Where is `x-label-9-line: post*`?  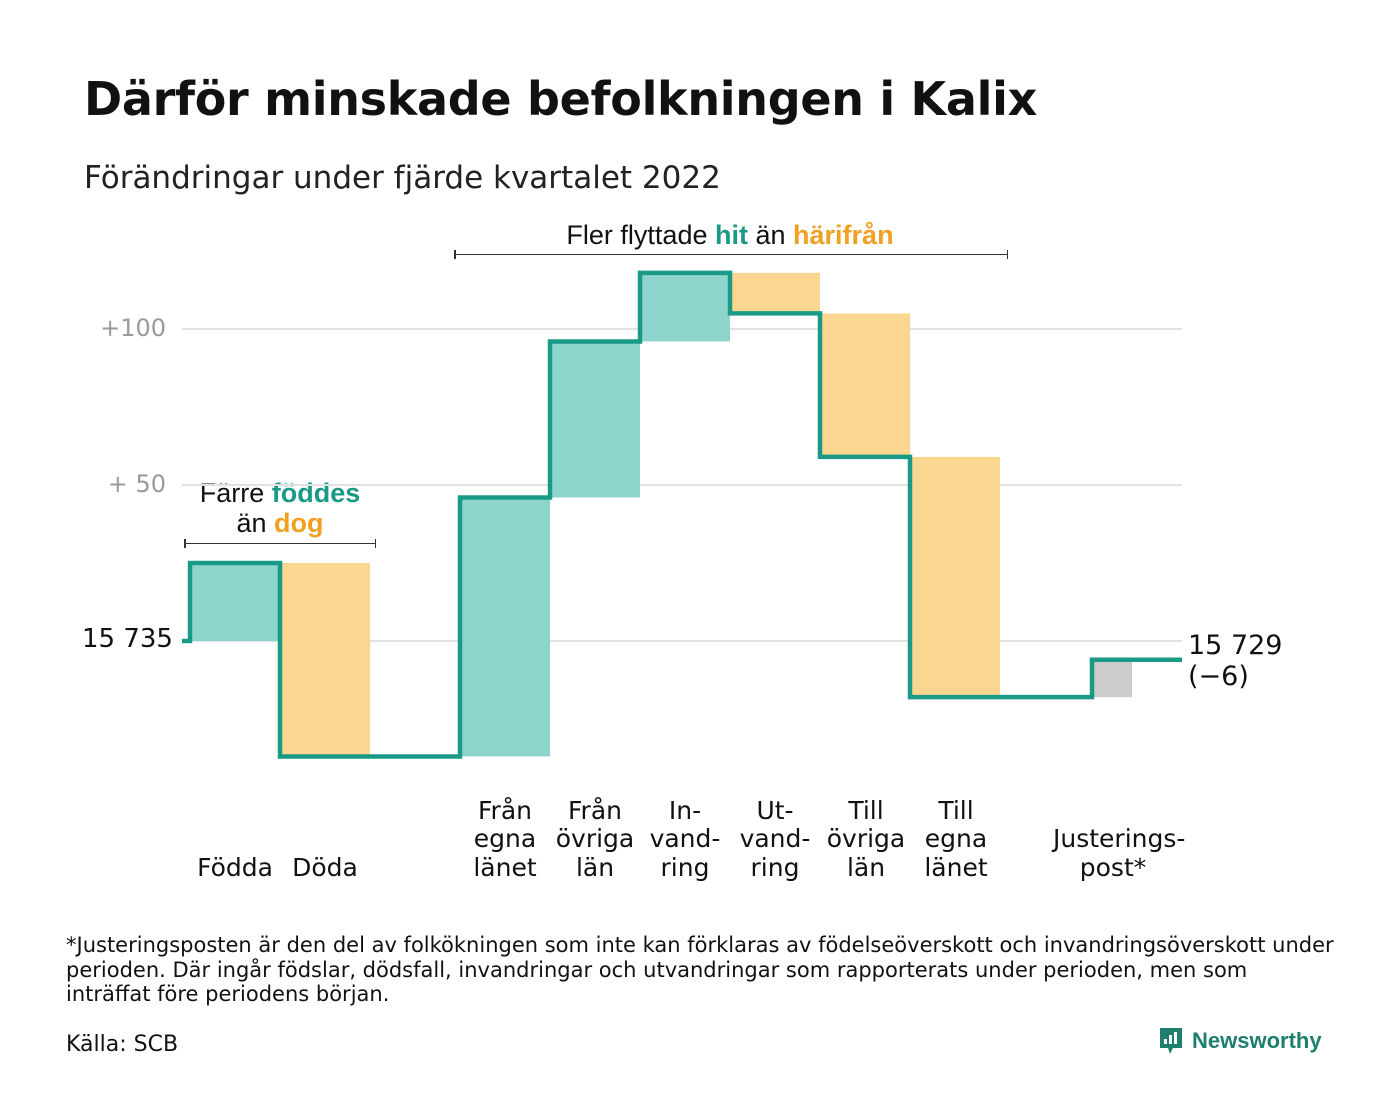
x-label-9-line: post* is located at coordinates (1113, 867).